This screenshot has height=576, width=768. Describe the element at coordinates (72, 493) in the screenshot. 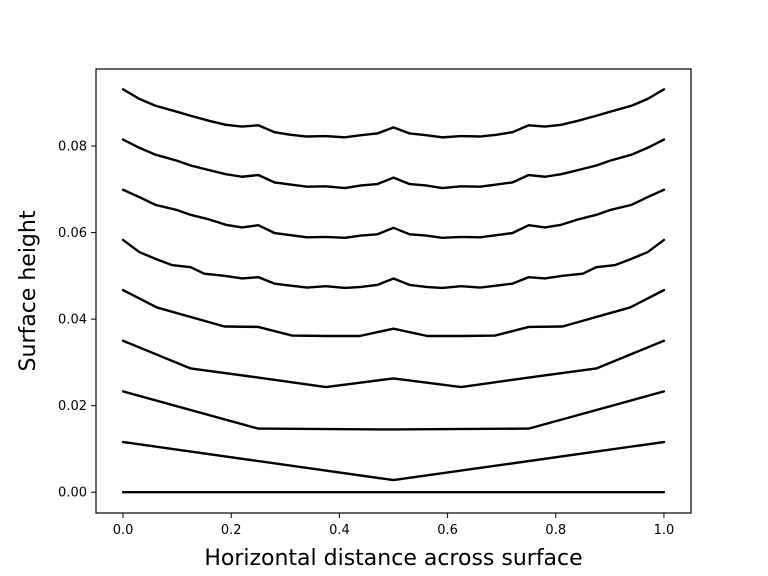

I see `y-tick-label: 0.00` at that location.